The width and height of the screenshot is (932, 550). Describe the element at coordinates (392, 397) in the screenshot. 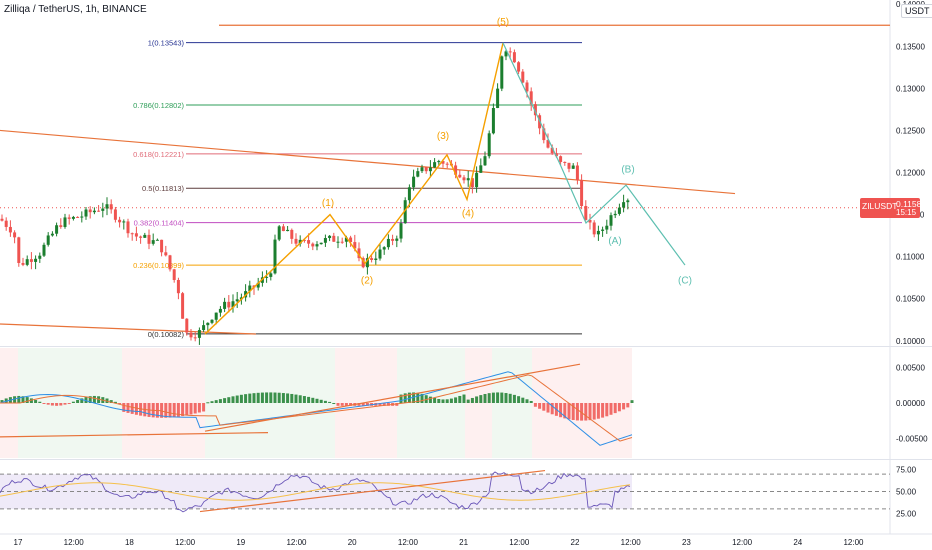

I see `macd-trendline-rising` at that location.